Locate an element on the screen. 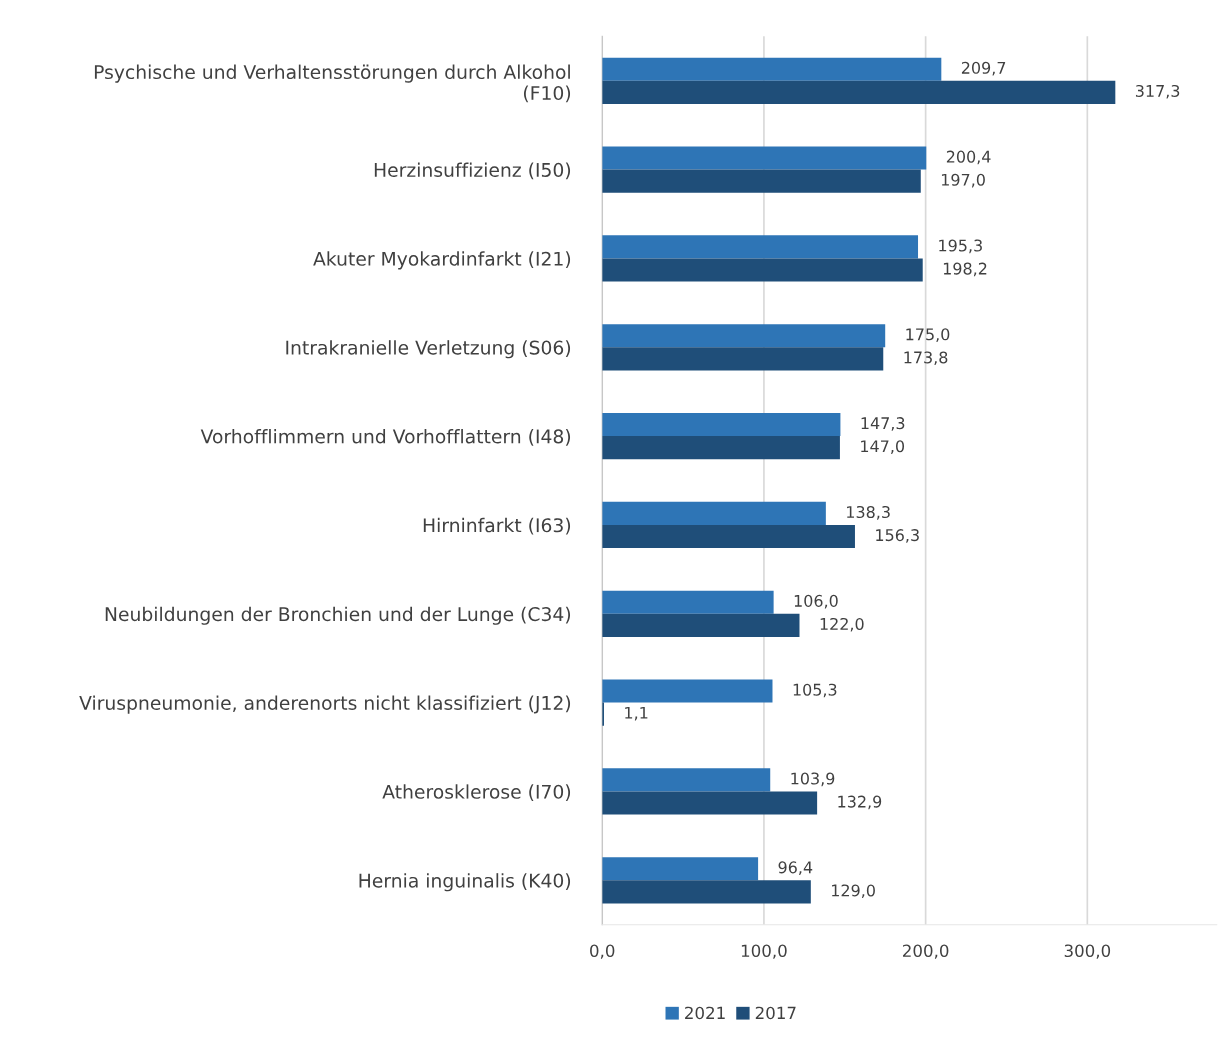 The image size is (1229, 1039). data-label: 147,3 is located at coordinates (883, 424).